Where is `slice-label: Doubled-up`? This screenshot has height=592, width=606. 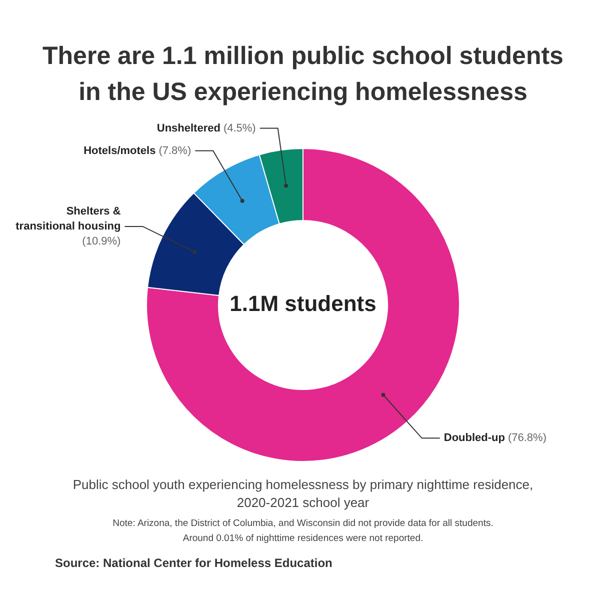 slice-label: Doubled-up is located at coordinates (475, 438).